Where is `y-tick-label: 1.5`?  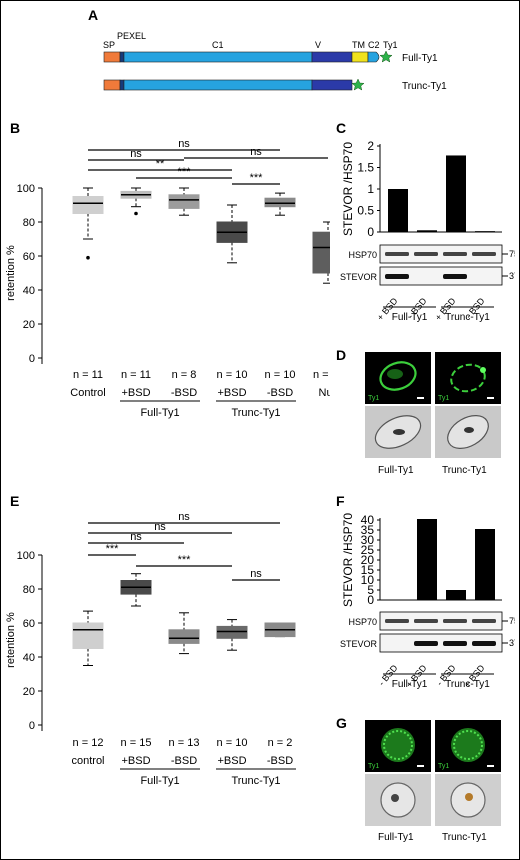 y-tick-label: 1.5 is located at coordinates (365, 168).